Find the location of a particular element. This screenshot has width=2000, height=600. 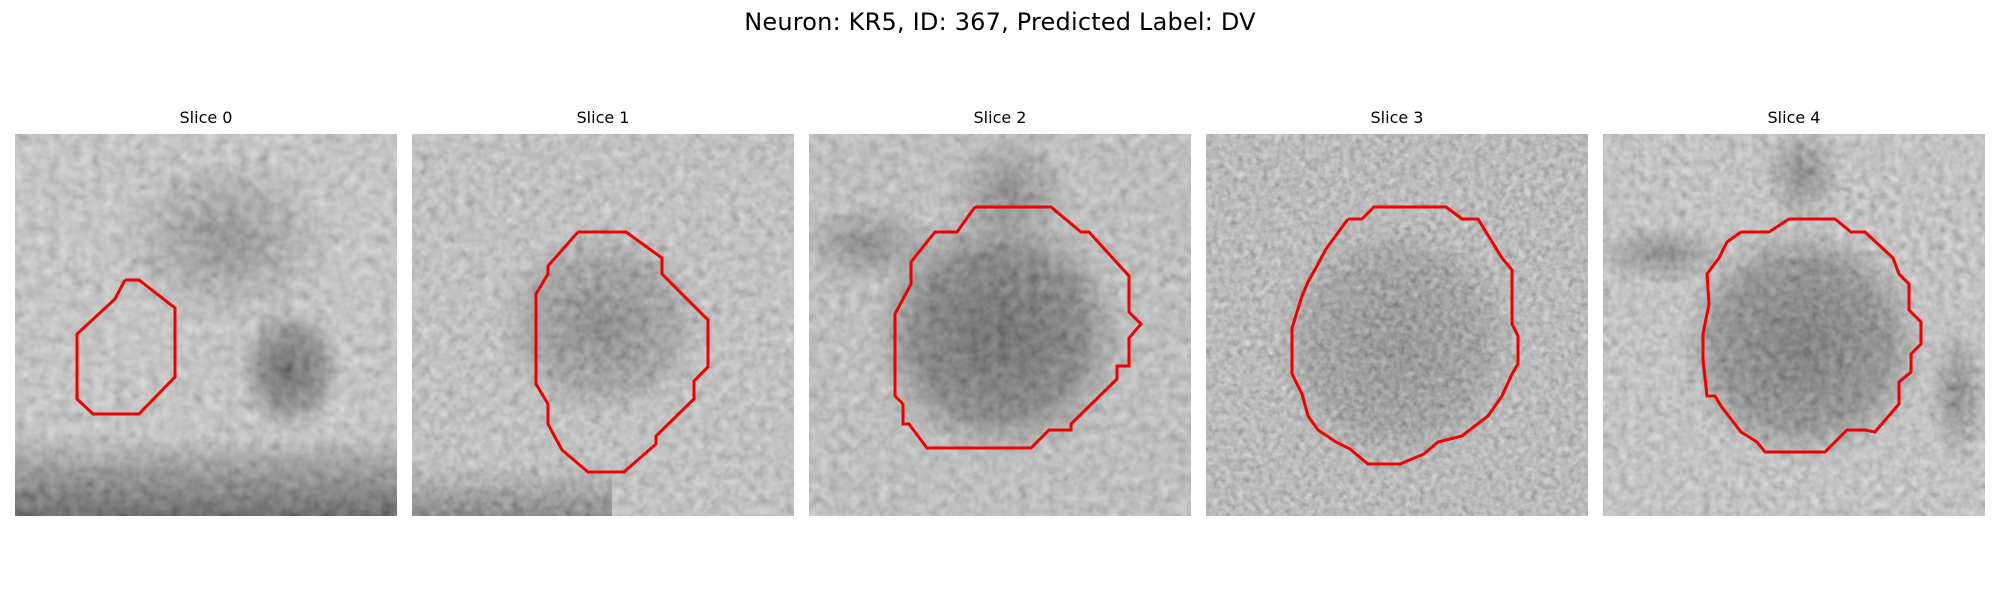

slice-title: Slice 3 is located at coordinates (1397, 117).